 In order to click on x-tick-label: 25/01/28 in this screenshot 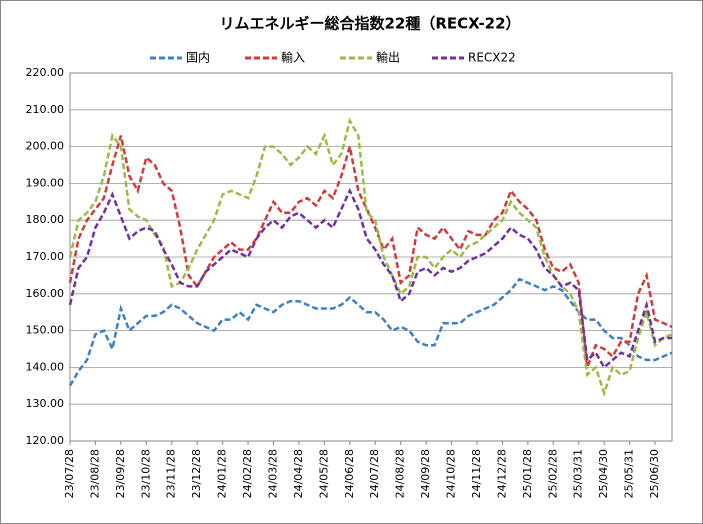, I will do `click(527, 473)`.